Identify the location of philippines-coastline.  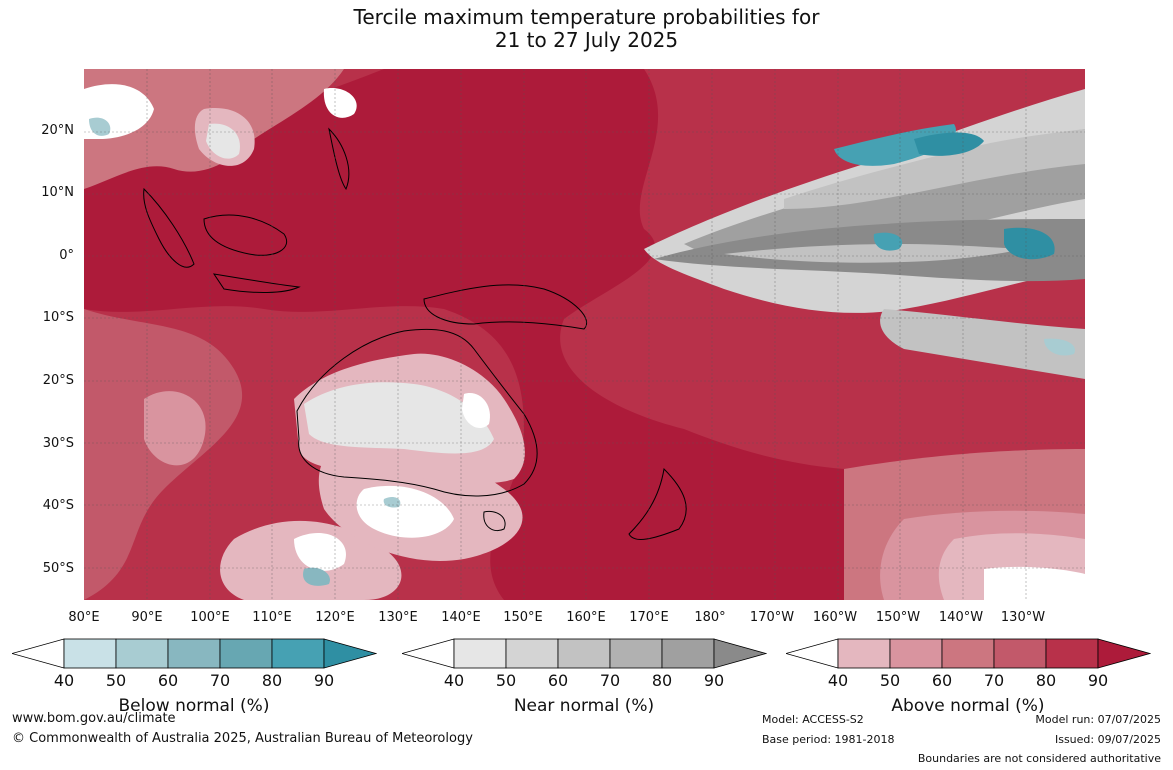
(339, 159).